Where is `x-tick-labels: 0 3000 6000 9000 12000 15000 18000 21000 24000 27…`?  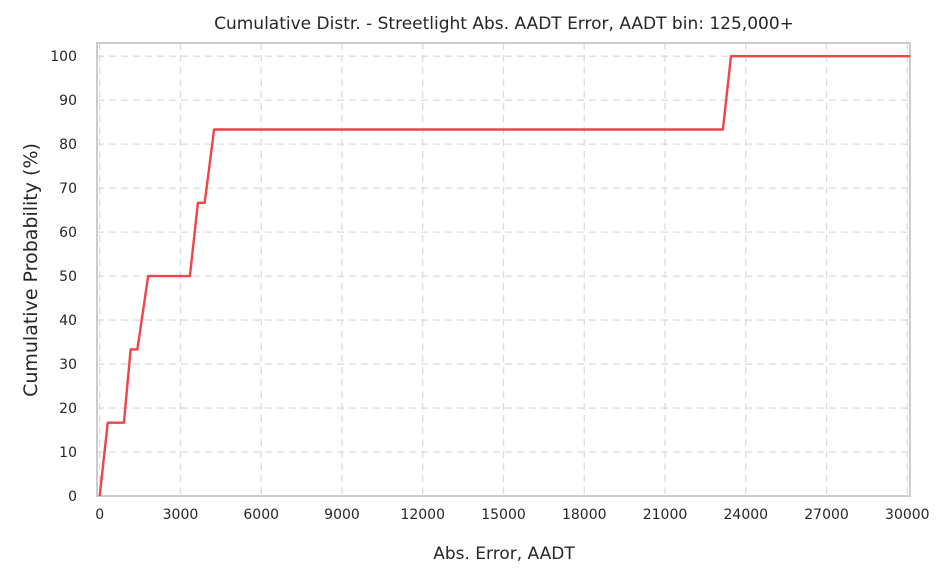 x-tick-labels: 0 3000 6000 9000 12000 15000 18000 21000 24000 27… is located at coordinates (512, 515).